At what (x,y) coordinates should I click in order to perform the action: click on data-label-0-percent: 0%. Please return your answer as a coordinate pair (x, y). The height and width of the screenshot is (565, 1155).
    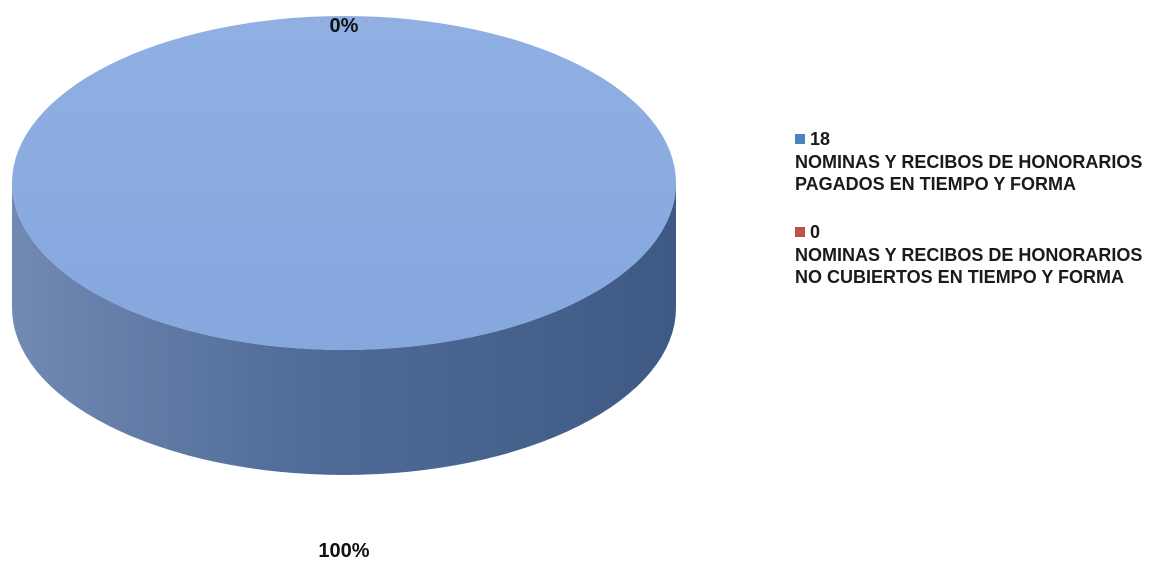
    Looking at the image, I should click on (344, 26).